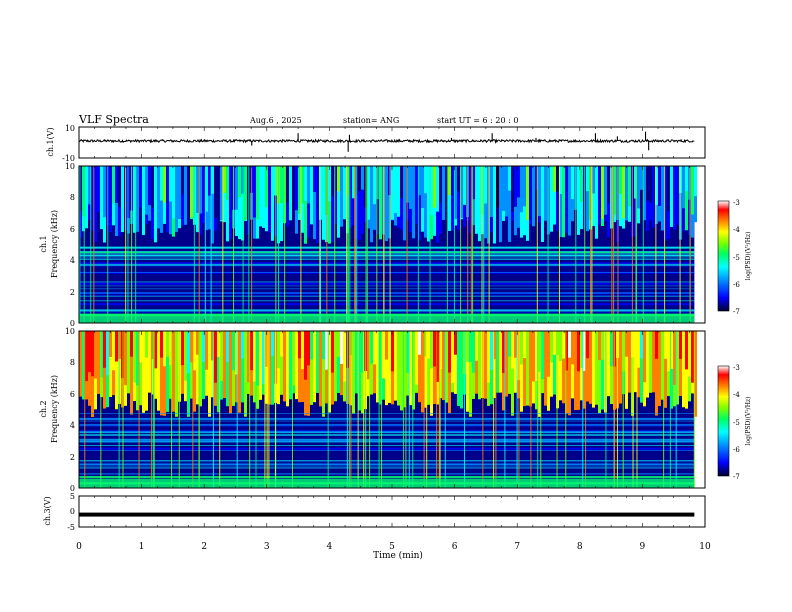 Image resolution: width=792 pixels, height=612 pixels. Describe the element at coordinates (54, 244) in the screenshot. I see `ch1-frequency-axis-label: Frequency (kHz)` at that location.